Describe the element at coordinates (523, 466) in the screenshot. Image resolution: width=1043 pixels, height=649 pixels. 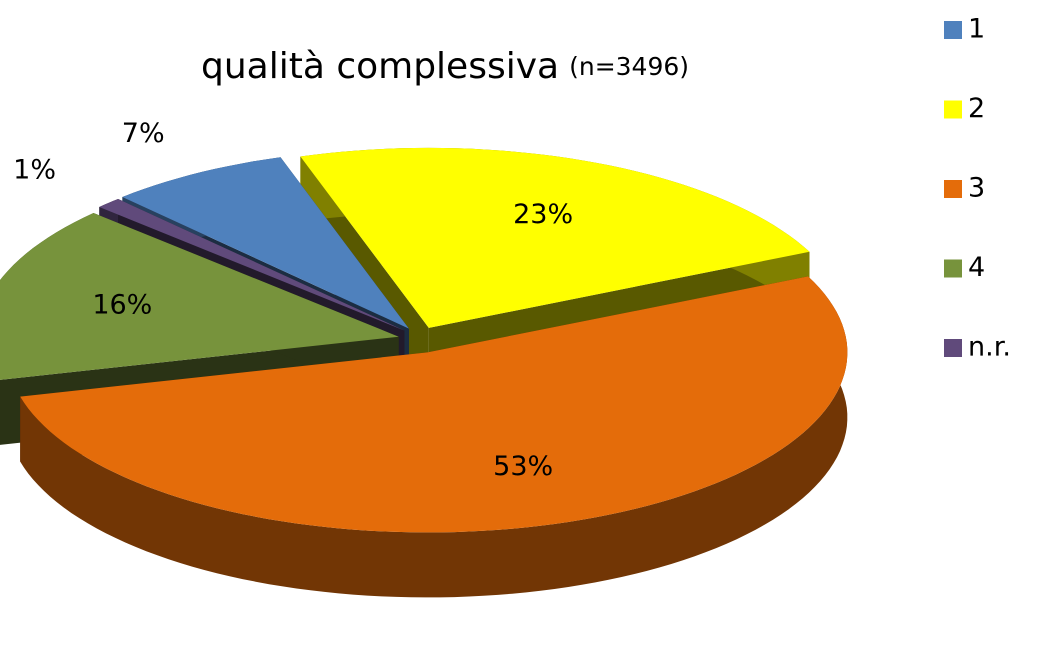
I see `data-label: 53%` at that location.